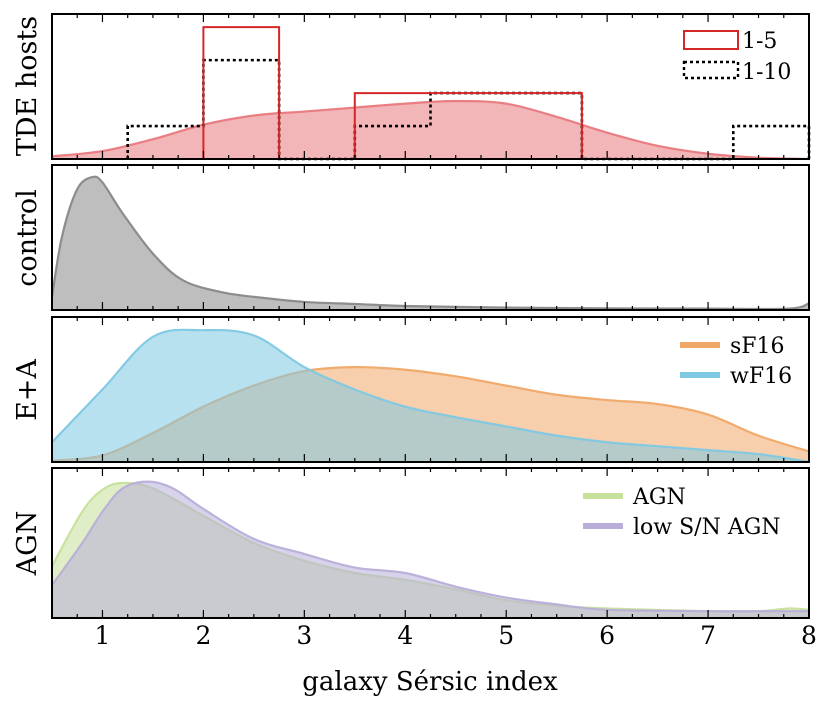 This screenshot has height=710, width=831. Describe the element at coordinates (103, 635) in the screenshot. I see `x-tick-label: 1` at that location.